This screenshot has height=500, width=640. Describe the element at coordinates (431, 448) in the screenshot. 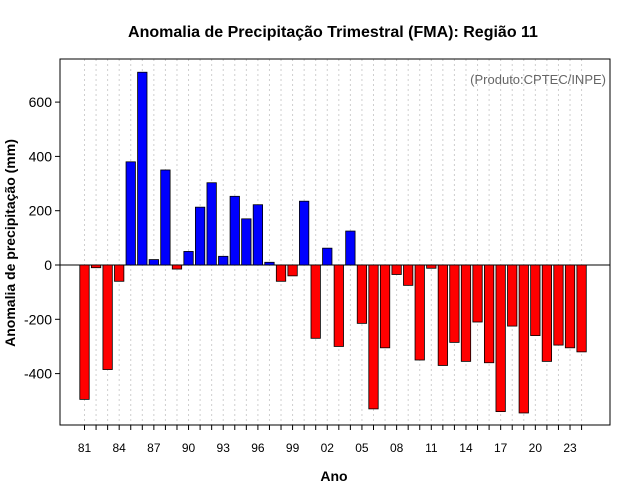

I see `x-tick-label: 11` at that location.